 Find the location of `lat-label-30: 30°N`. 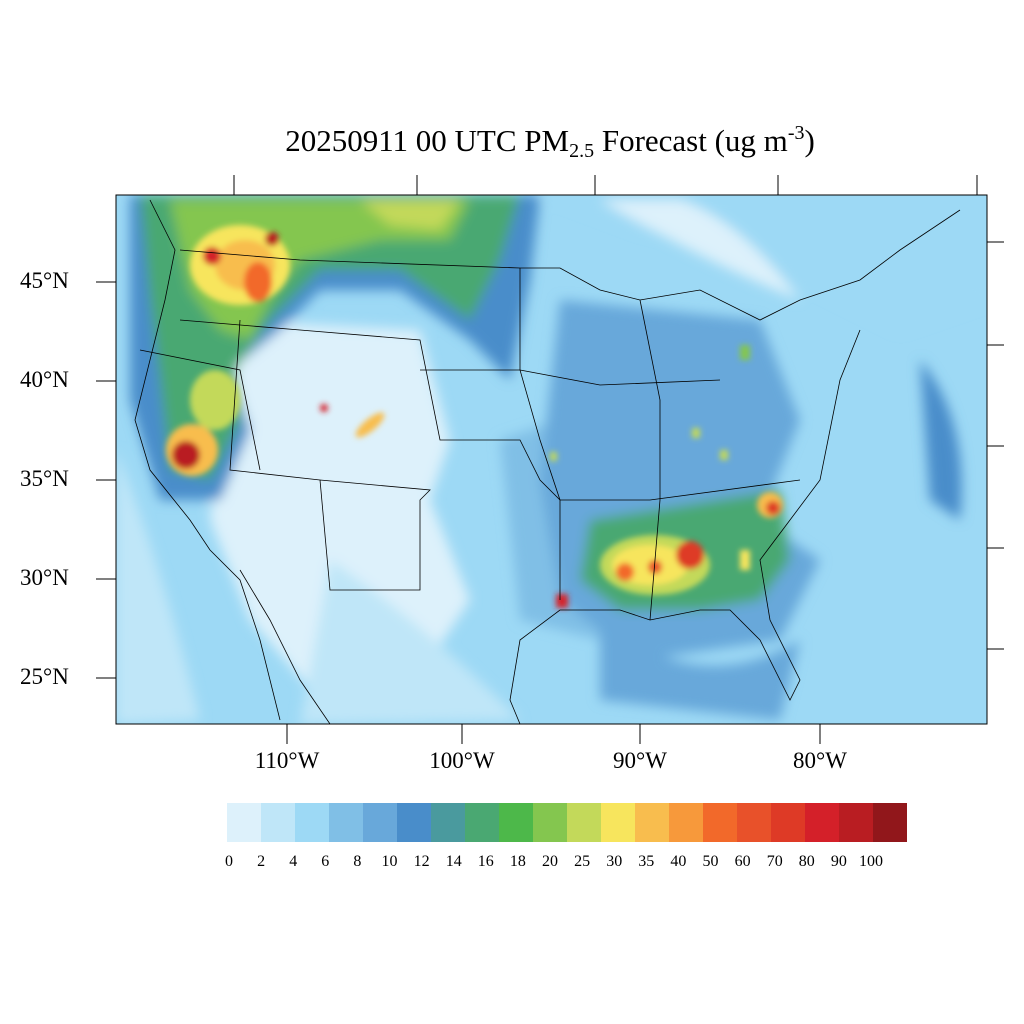

lat-label-30: 30°N is located at coordinates (44, 577).